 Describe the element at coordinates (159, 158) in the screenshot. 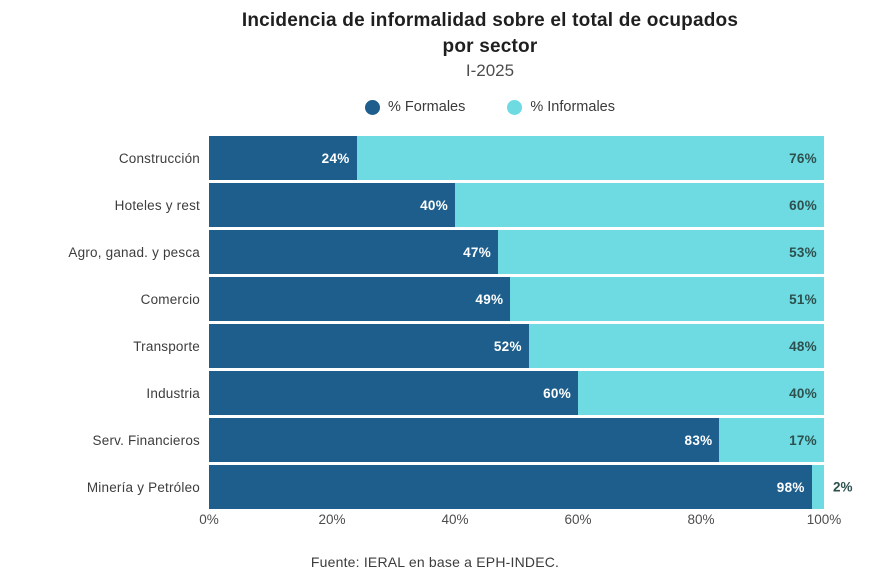

I see `category-label: Construcción` at that location.